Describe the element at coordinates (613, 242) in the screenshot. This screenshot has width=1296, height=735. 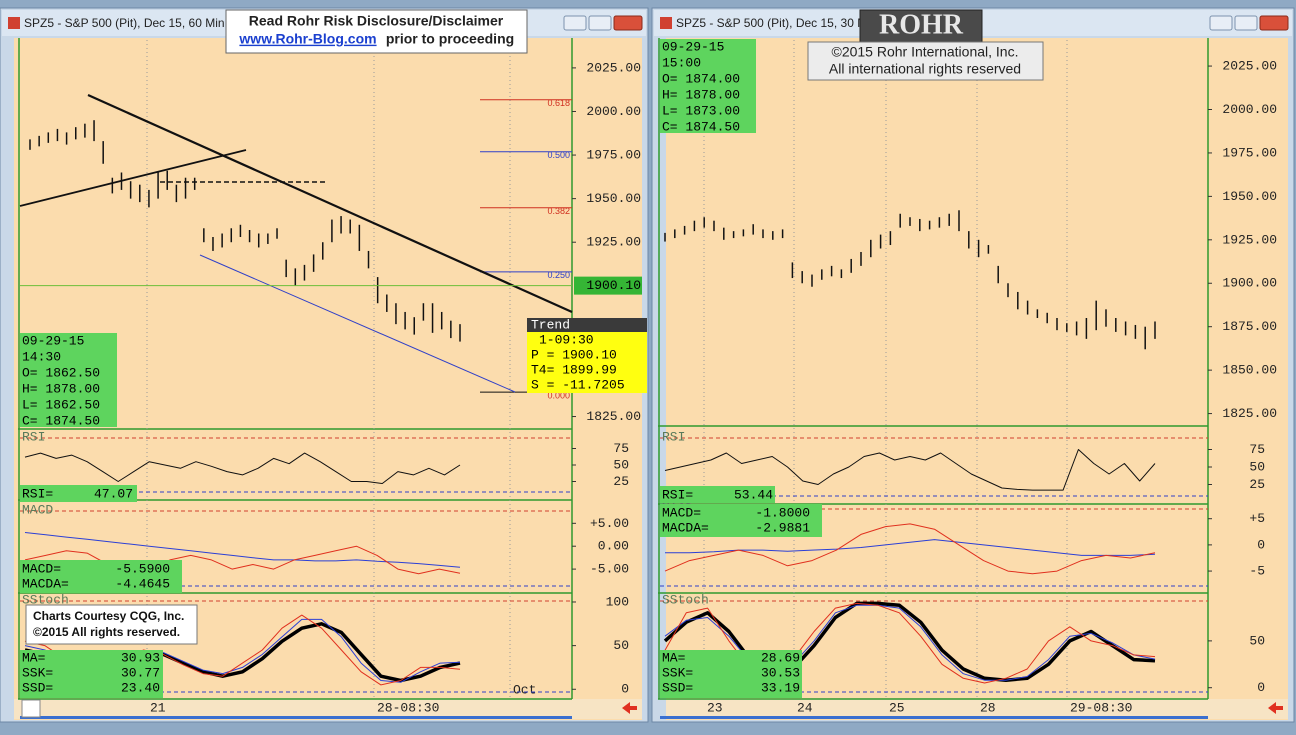
I see `y-tick-label: 1925.00` at that location.